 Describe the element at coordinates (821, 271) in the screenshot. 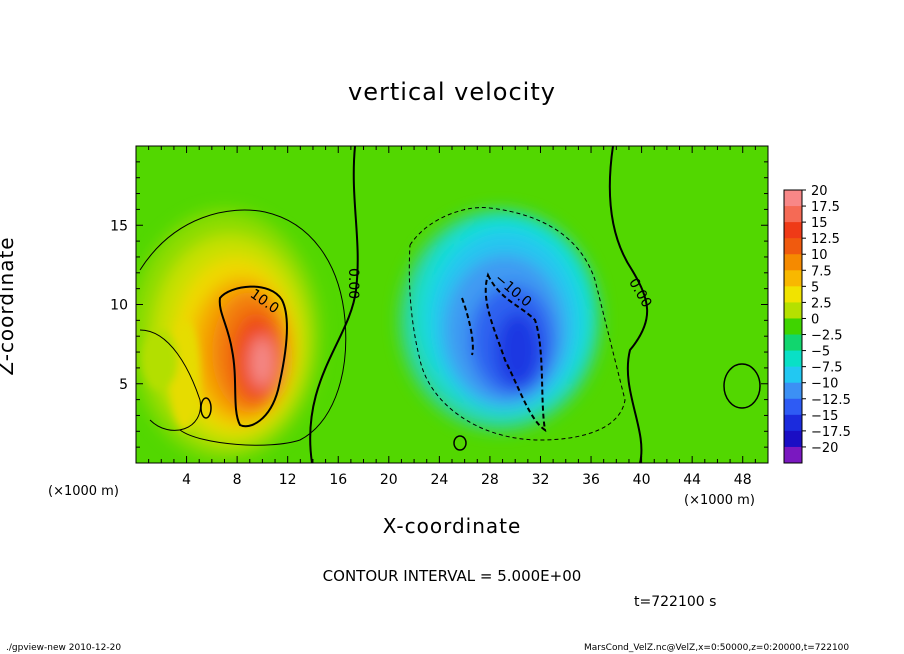

I see `colorbar-label: 7.5` at that location.